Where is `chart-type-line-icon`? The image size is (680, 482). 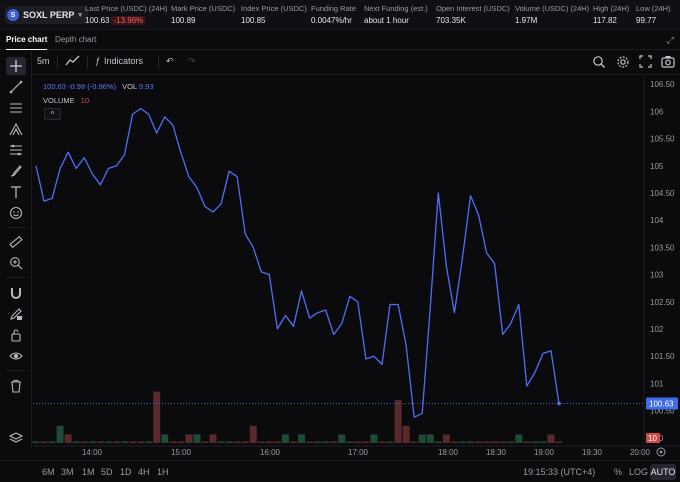 chart-type-line-icon is located at coordinates (73, 62).